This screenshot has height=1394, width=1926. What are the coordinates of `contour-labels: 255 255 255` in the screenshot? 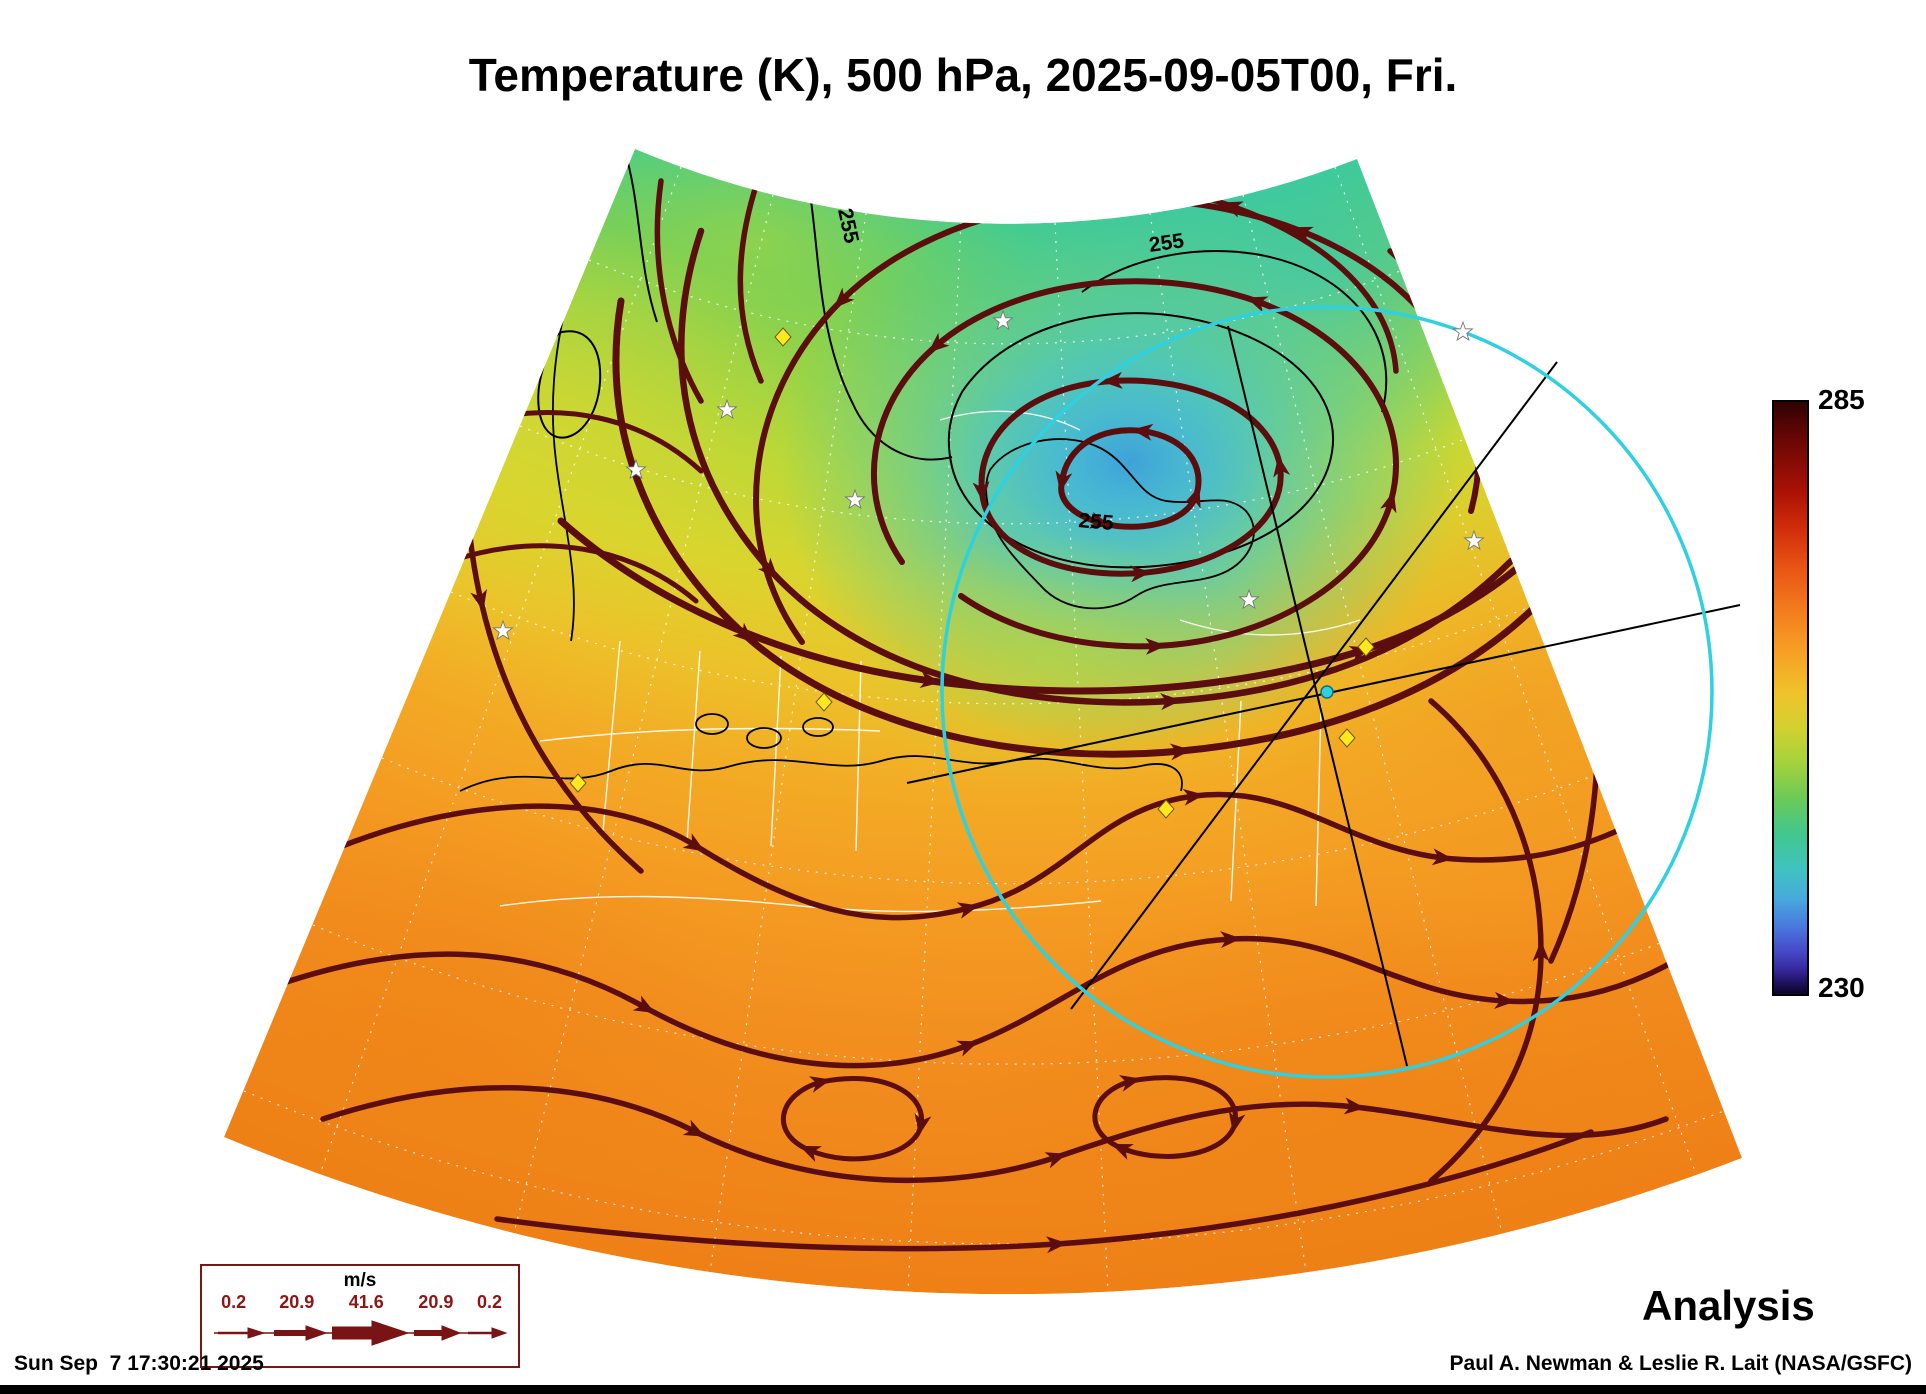 It's located at (1009, 370).